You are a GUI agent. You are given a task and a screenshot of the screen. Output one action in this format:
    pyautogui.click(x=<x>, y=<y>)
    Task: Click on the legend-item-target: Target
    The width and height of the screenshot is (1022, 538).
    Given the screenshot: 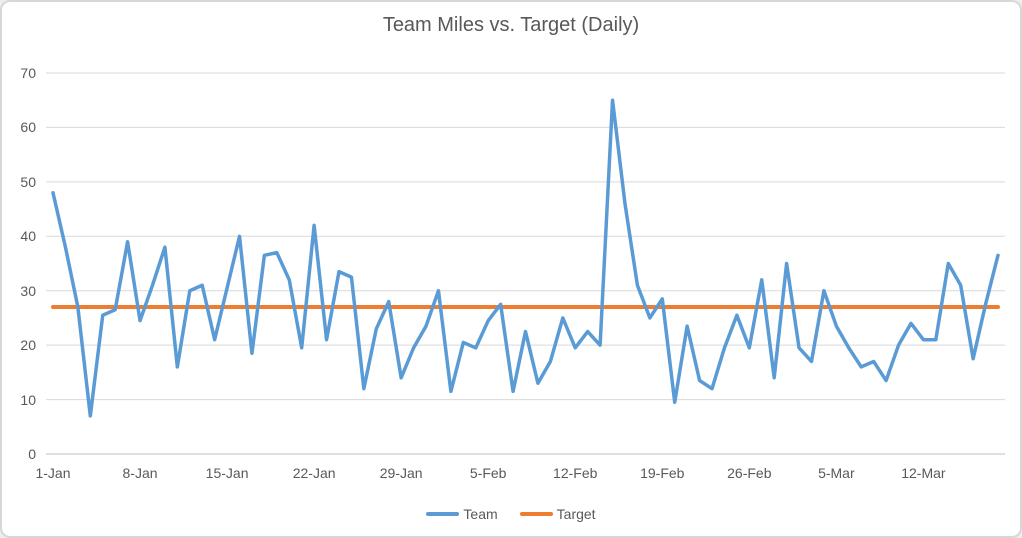 What is the action you would take?
    pyautogui.click(x=557, y=514)
    